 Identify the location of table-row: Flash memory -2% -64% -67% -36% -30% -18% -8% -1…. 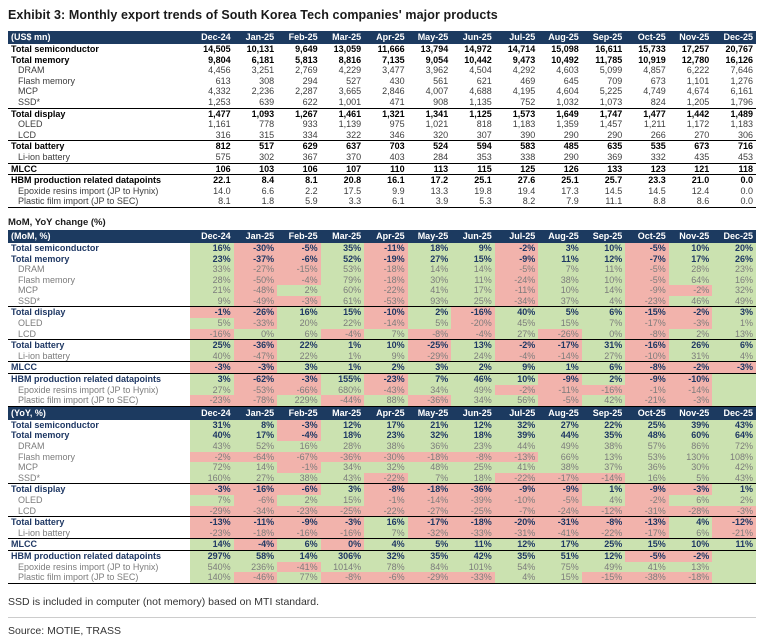
(382, 457).